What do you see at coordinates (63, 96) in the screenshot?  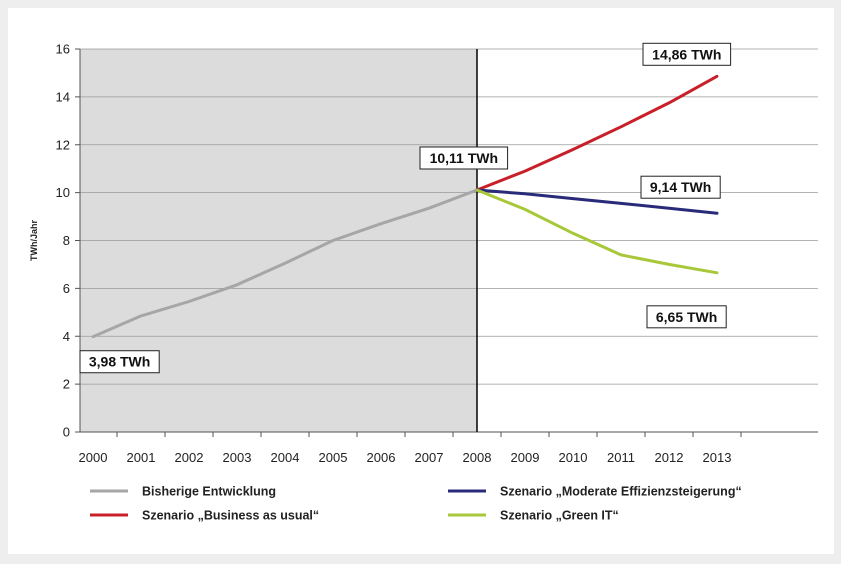 I see `y-tick-label: 14` at bounding box center [63, 96].